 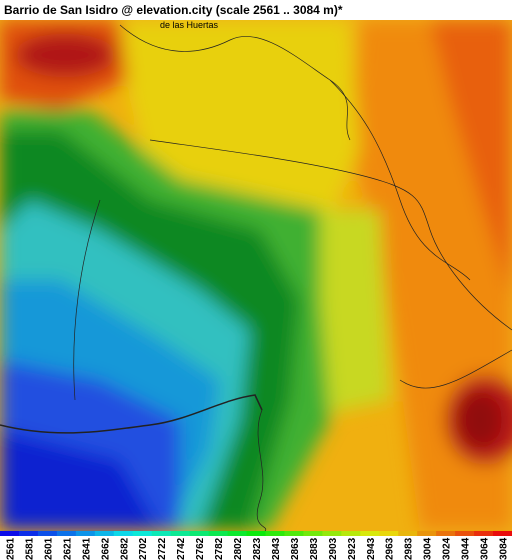 What do you see at coordinates (124, 548) in the screenshot?
I see `legend-label: 2682` at bounding box center [124, 548].